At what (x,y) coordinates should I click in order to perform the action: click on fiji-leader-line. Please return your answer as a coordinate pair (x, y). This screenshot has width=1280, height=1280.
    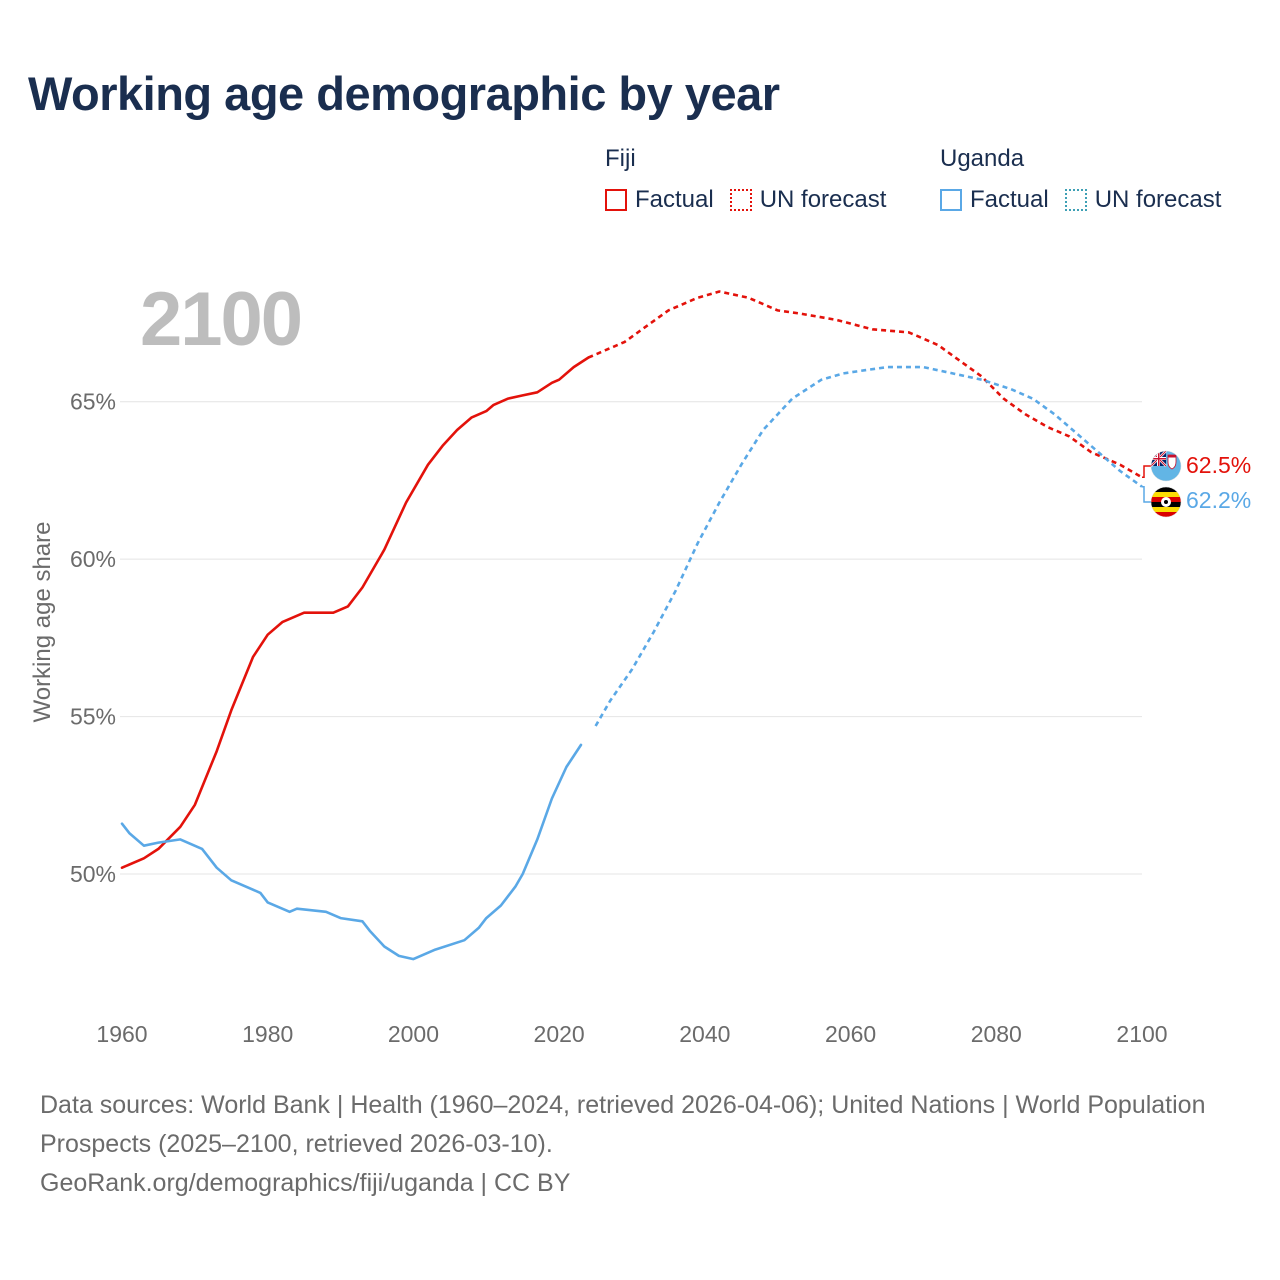
    Looking at the image, I should click on (1147, 472).